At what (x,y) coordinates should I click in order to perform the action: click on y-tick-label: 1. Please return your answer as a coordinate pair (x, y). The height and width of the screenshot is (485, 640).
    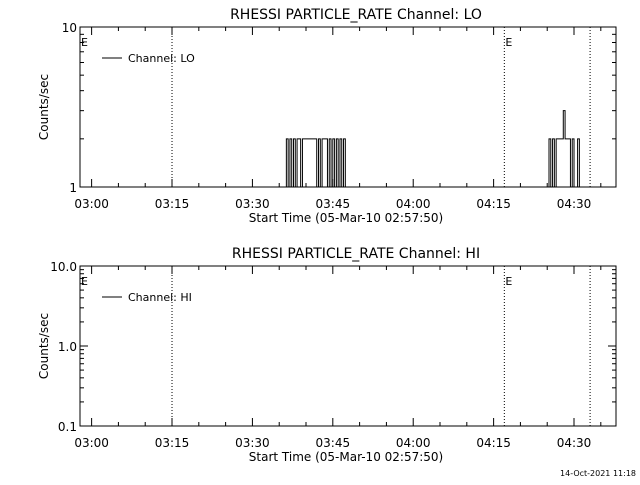
    Looking at the image, I should click on (73, 188).